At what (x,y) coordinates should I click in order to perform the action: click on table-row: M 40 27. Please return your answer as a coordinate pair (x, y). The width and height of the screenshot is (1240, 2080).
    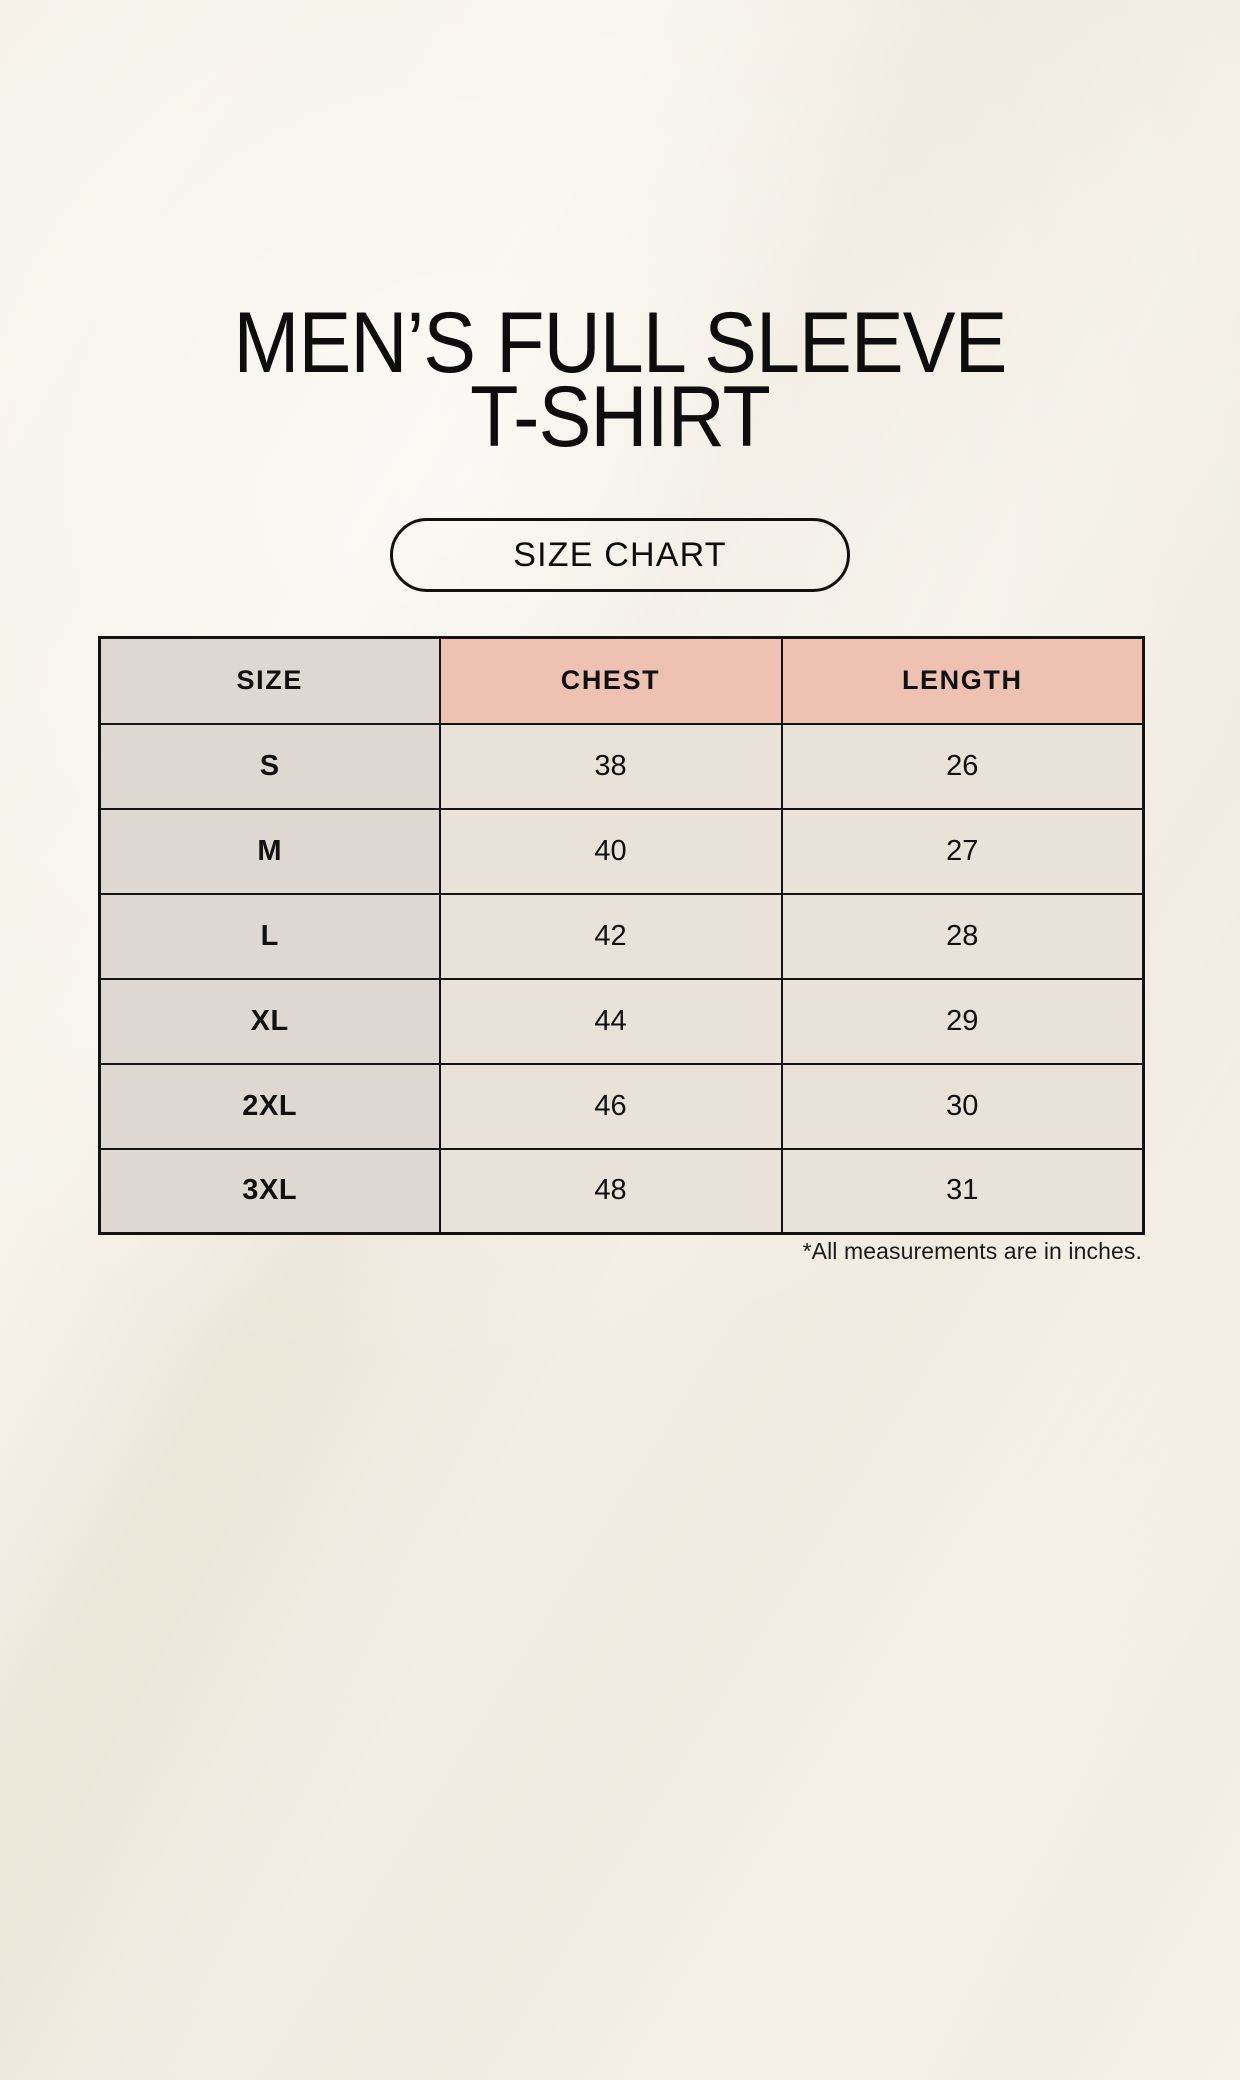
    Looking at the image, I should click on (621, 851).